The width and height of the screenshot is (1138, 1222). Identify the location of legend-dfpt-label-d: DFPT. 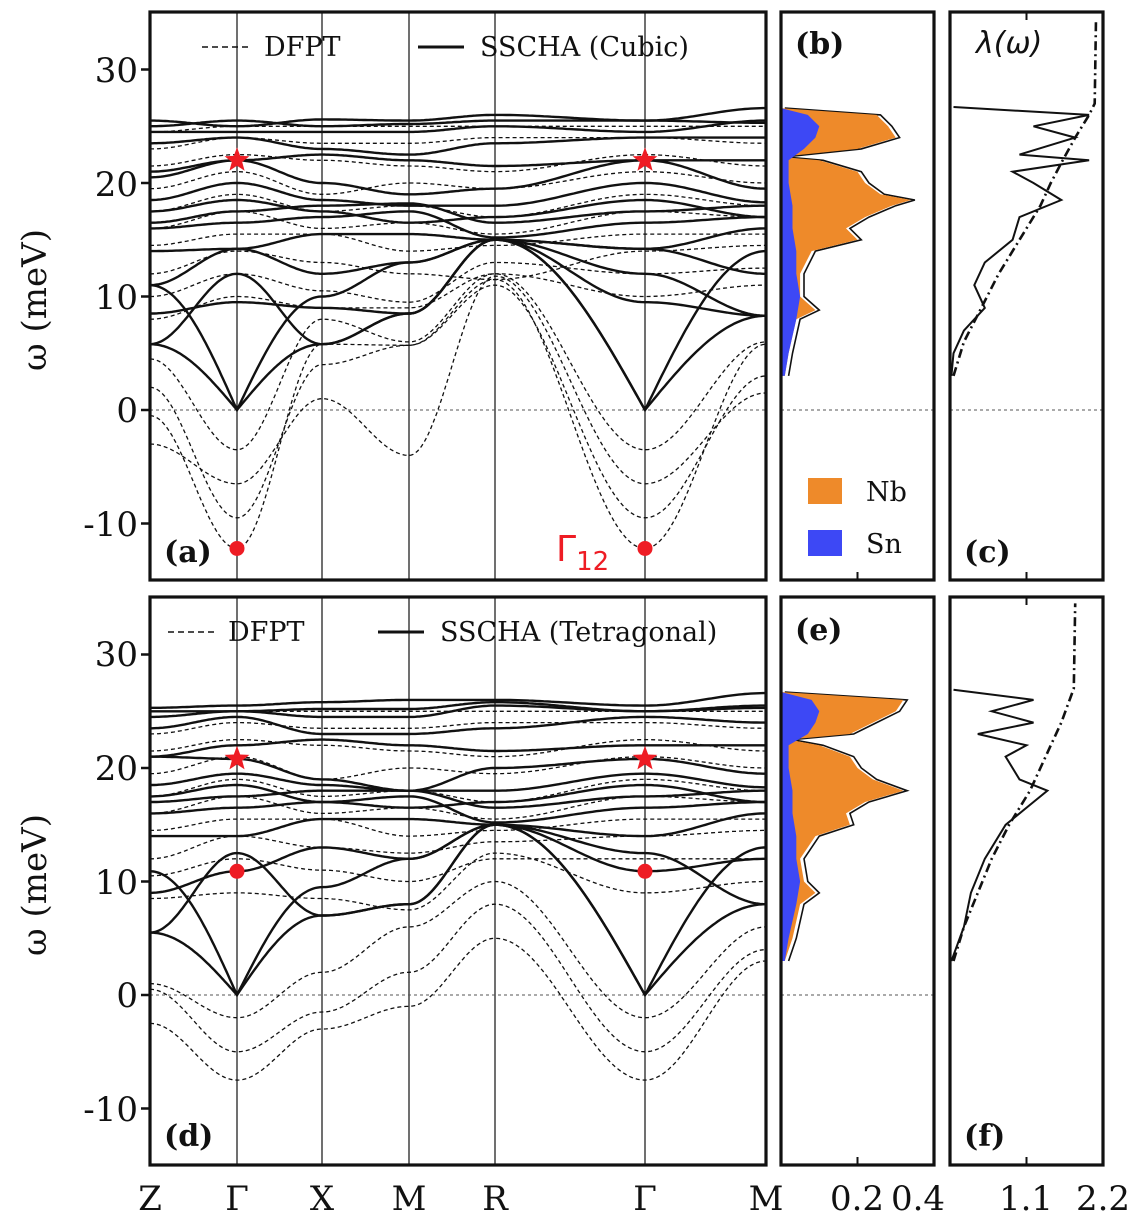
(266, 632).